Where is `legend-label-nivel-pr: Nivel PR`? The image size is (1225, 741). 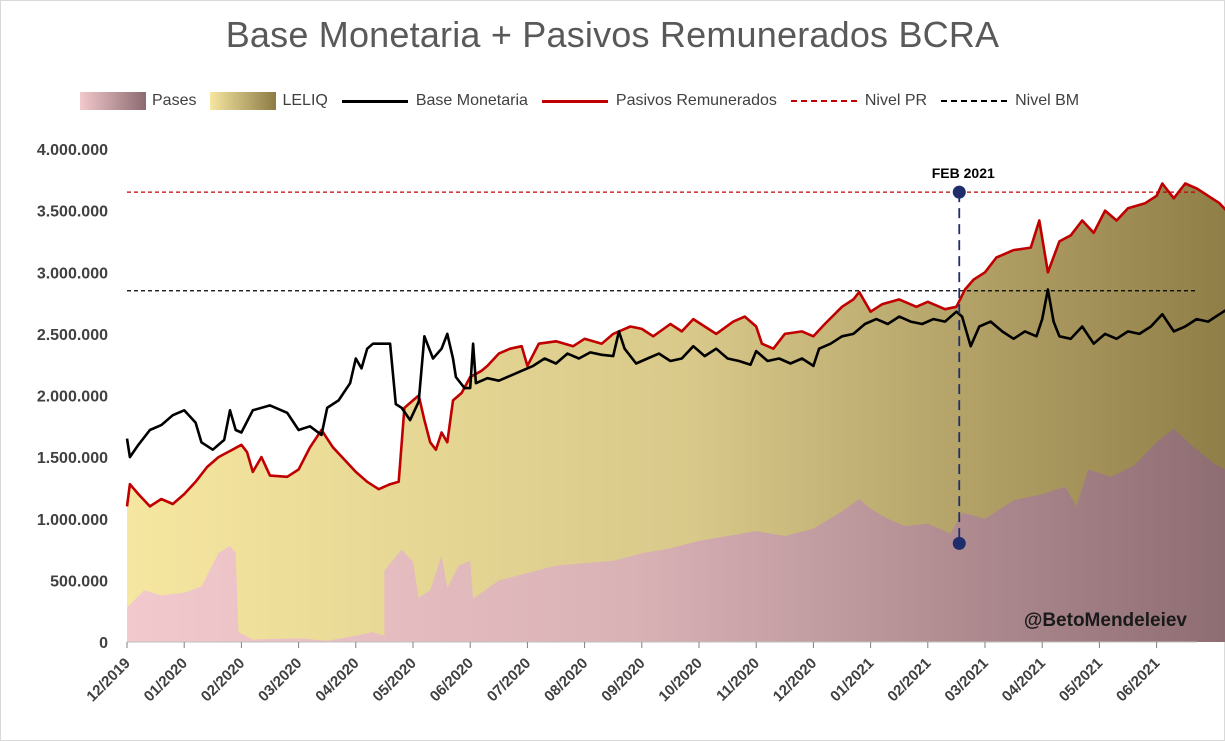 legend-label-nivel-pr: Nivel PR is located at coordinates (896, 100).